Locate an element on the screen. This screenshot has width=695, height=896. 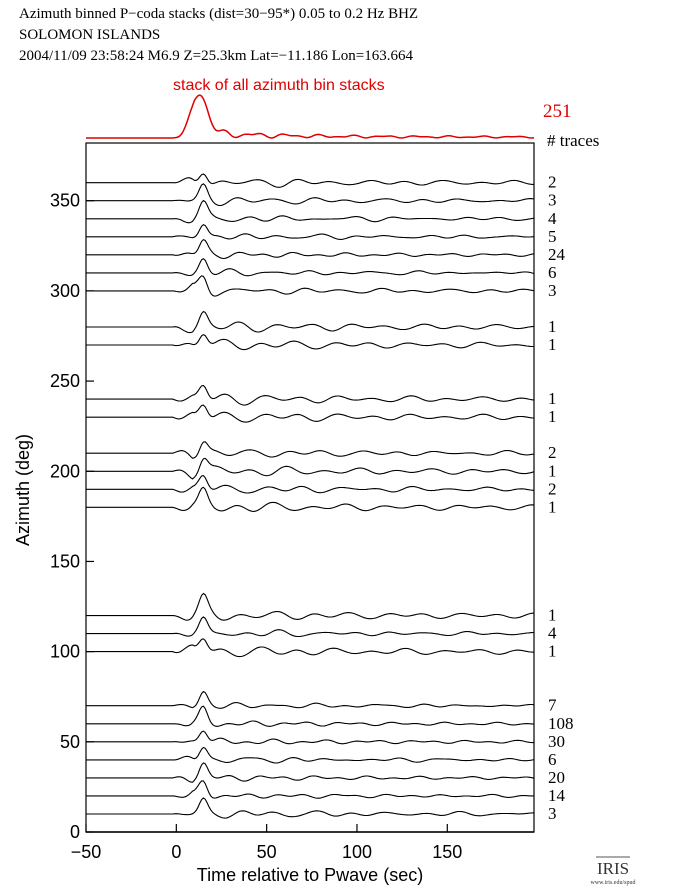
summary-trace-count: 251 is located at coordinates (557, 111).